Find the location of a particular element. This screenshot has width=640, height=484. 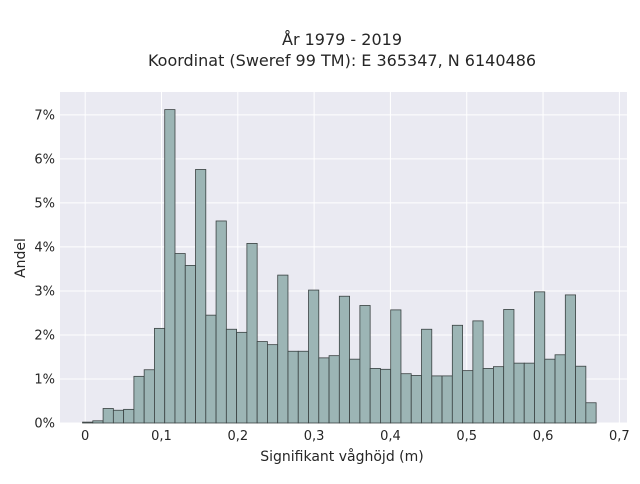

x-tick-label: 0,1 is located at coordinates (161, 436).